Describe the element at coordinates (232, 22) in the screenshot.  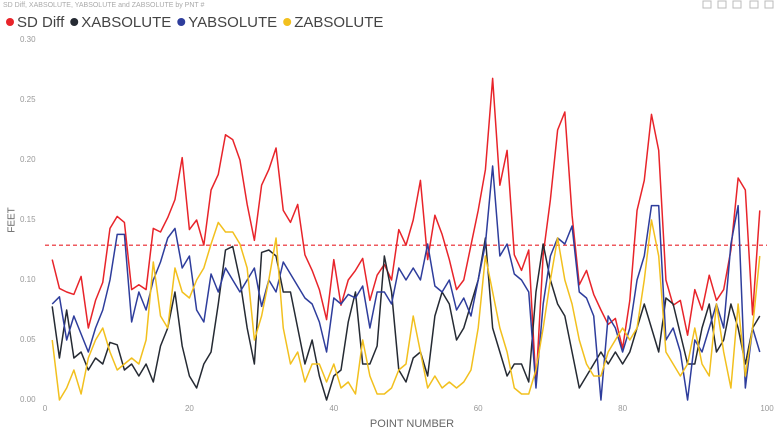
I see `legend-label: YABSOLUTE` at that location.